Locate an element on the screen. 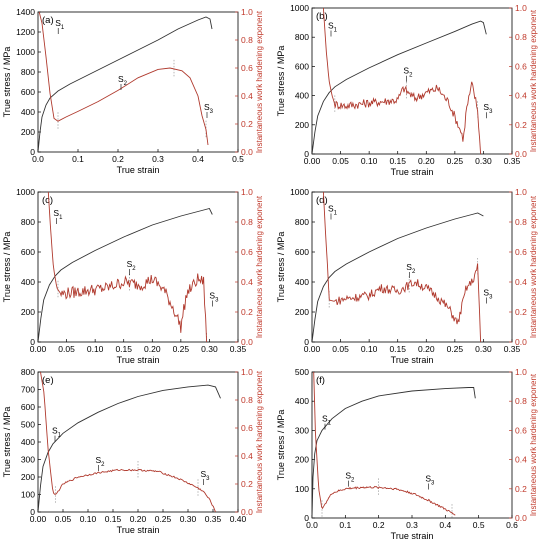  x-tick-label: 0.2 is located at coordinates (379, 525).